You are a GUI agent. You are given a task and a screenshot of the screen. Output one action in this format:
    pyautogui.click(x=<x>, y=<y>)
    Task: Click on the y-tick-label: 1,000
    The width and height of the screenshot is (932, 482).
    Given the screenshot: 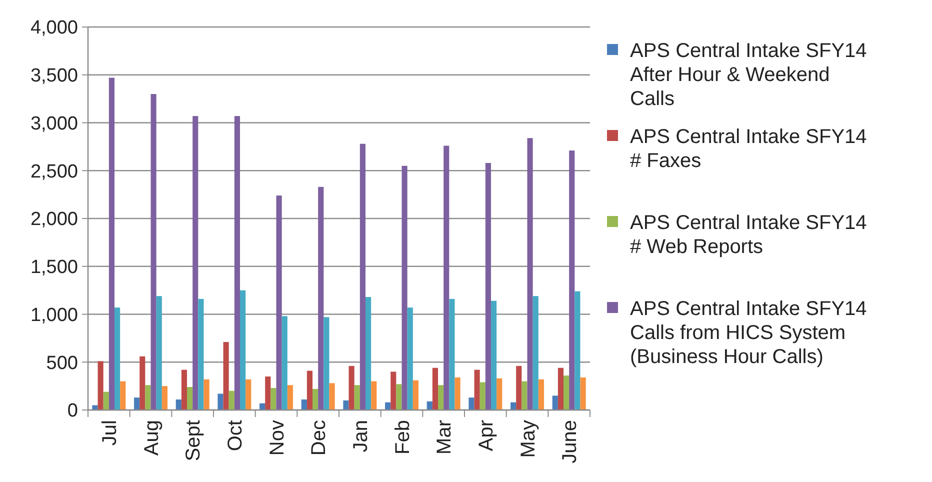 What is the action you would take?
    pyautogui.click(x=54, y=315)
    